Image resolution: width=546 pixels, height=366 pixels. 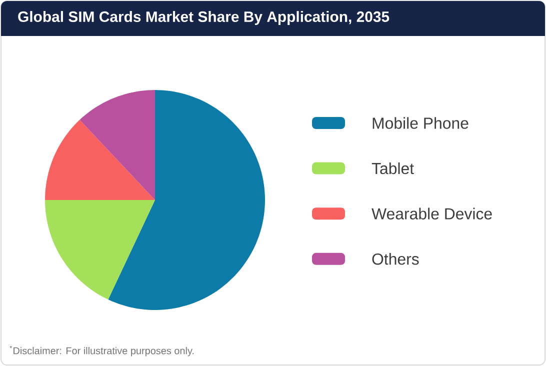 What do you see at coordinates (393, 168) in the screenshot?
I see `legend-label: Tablet` at bounding box center [393, 168].